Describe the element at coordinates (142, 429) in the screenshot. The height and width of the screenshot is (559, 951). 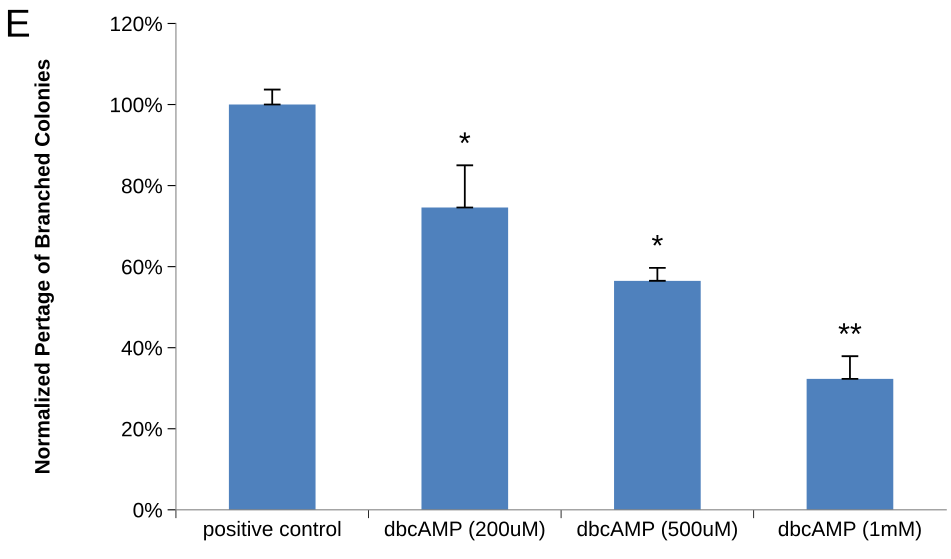
I see `y-tick-label: 20%` at that location.